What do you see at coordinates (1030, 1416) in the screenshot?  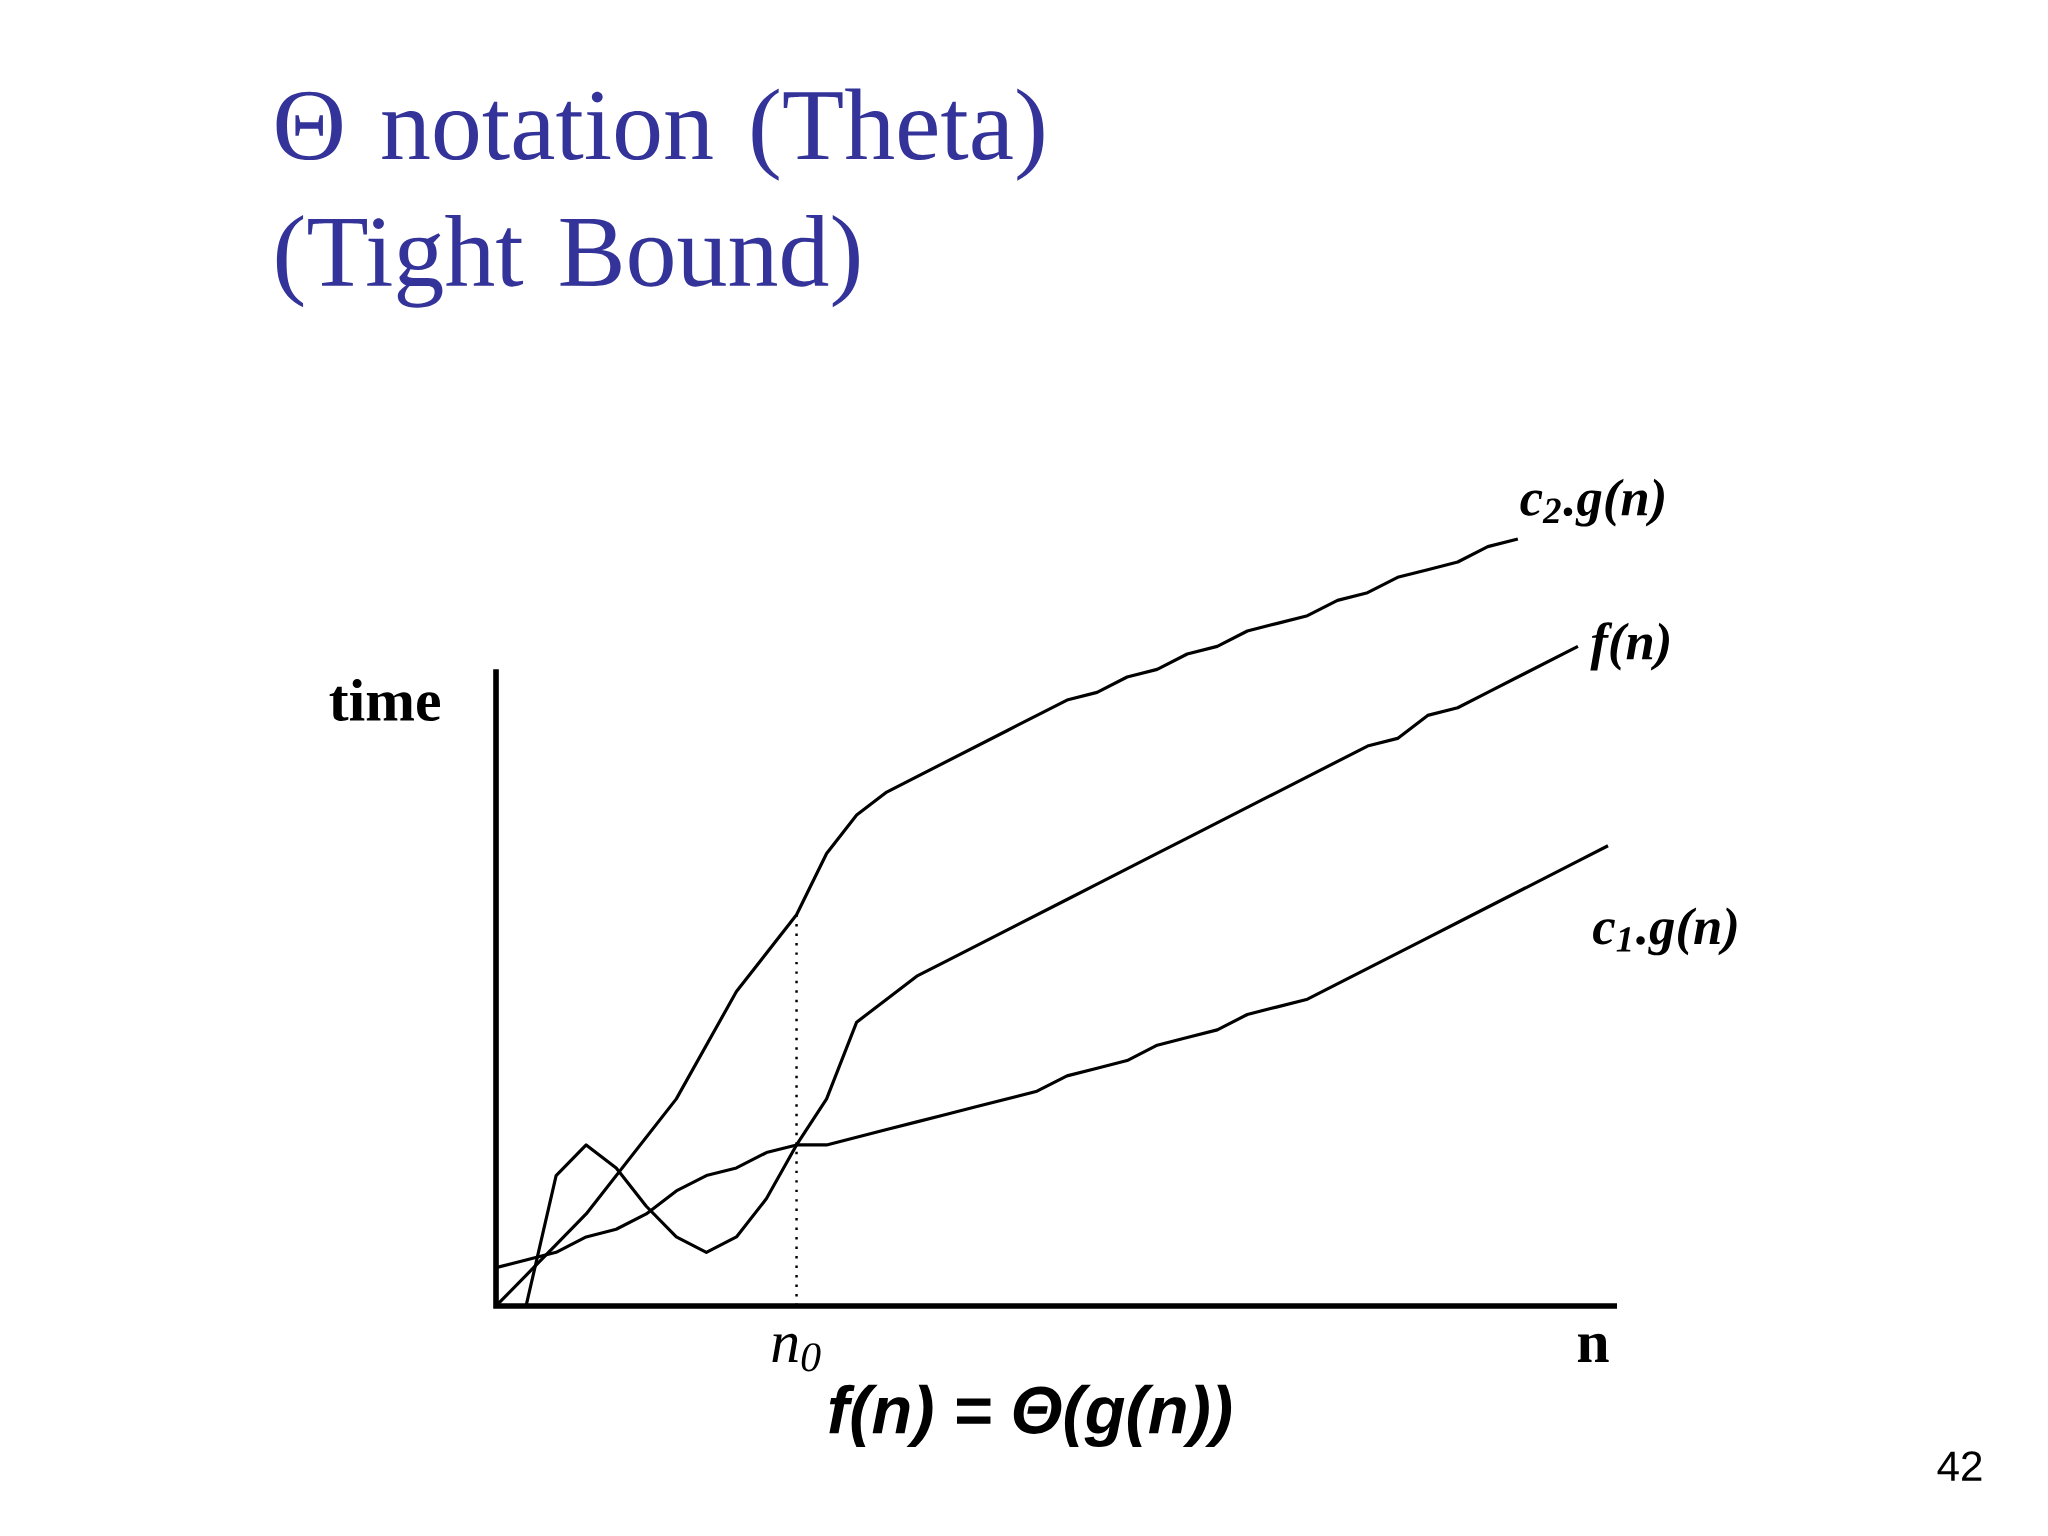 I see `text: f(n) = Θ(g(n))` at bounding box center [1030, 1416].